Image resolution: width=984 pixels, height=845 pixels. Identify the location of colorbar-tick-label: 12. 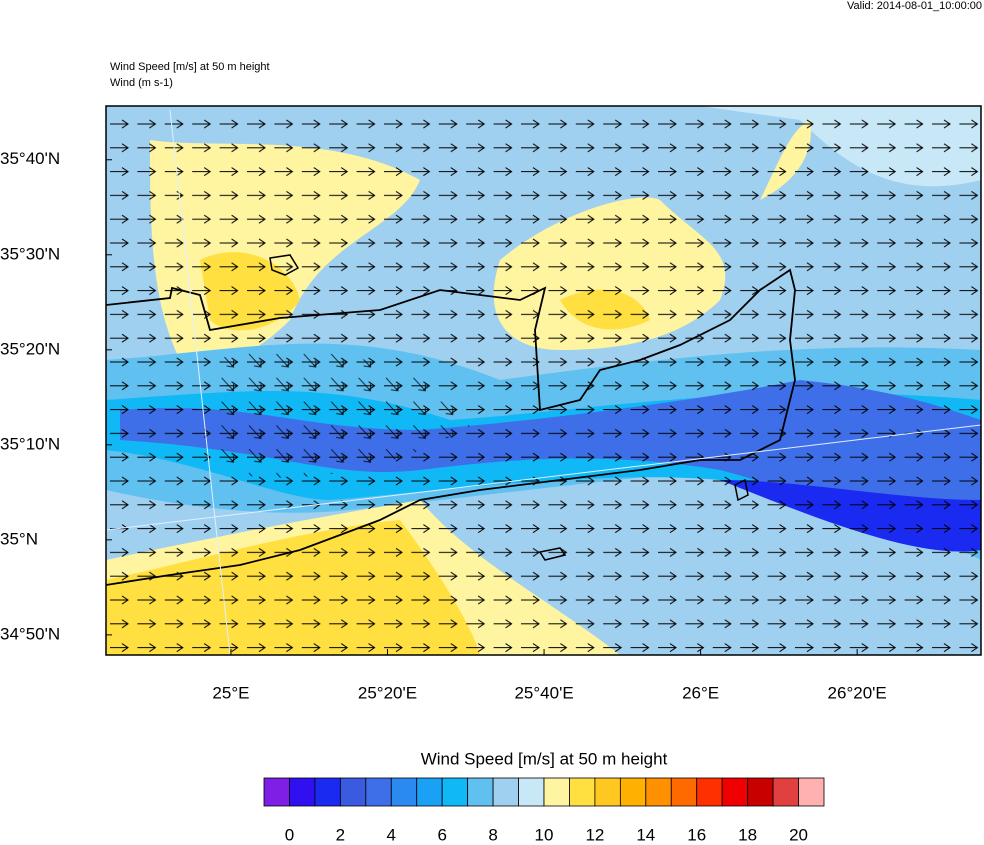
(594, 834).